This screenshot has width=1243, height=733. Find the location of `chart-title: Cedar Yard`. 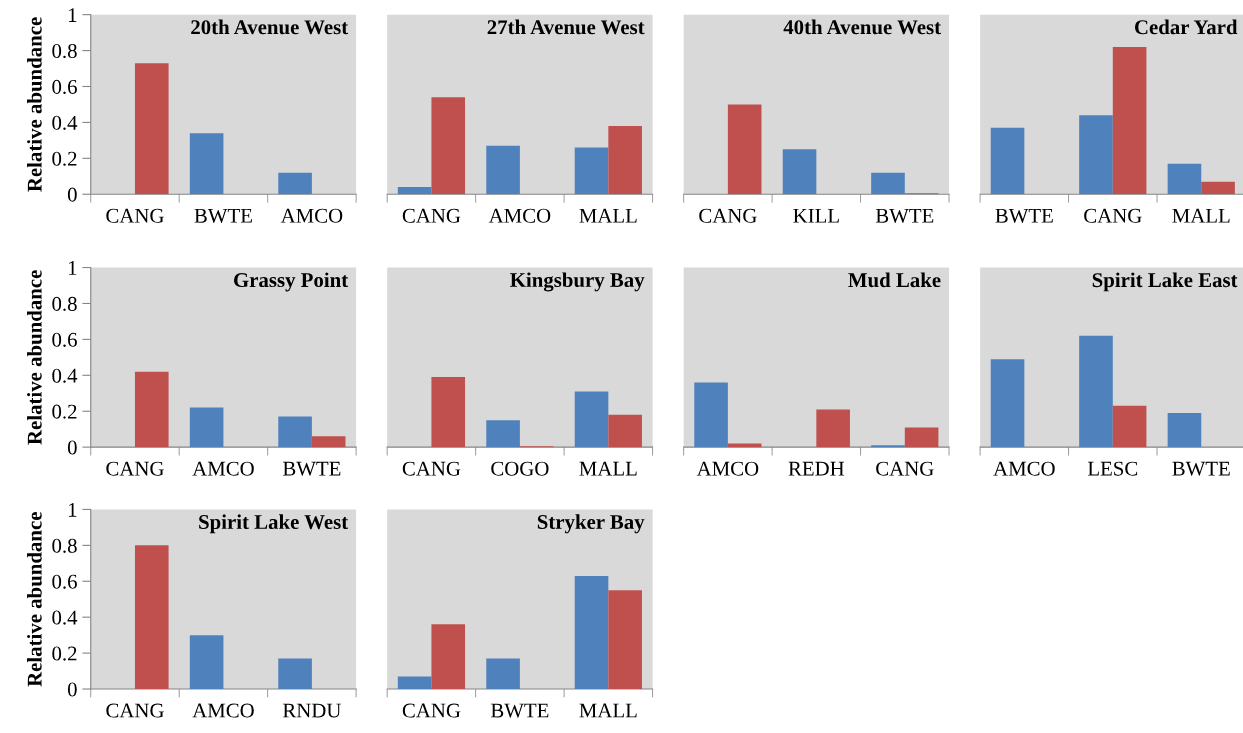

chart-title: Cedar Yard is located at coordinates (1186, 27).